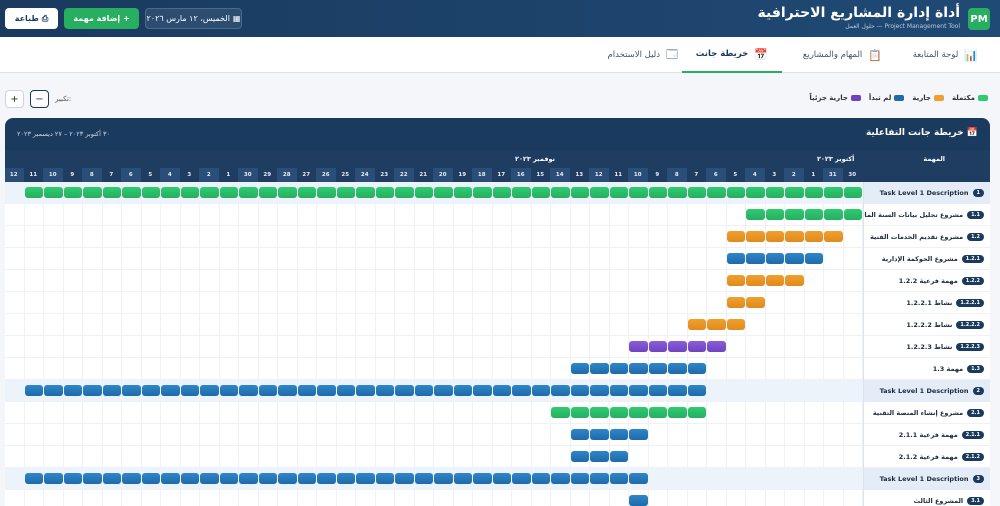 This screenshot has height=506, width=1000. Describe the element at coordinates (497, 215) in the screenshot. I see `gantt-row: 1.1 مشروع تحليل بيانات السنة المالية` at that location.